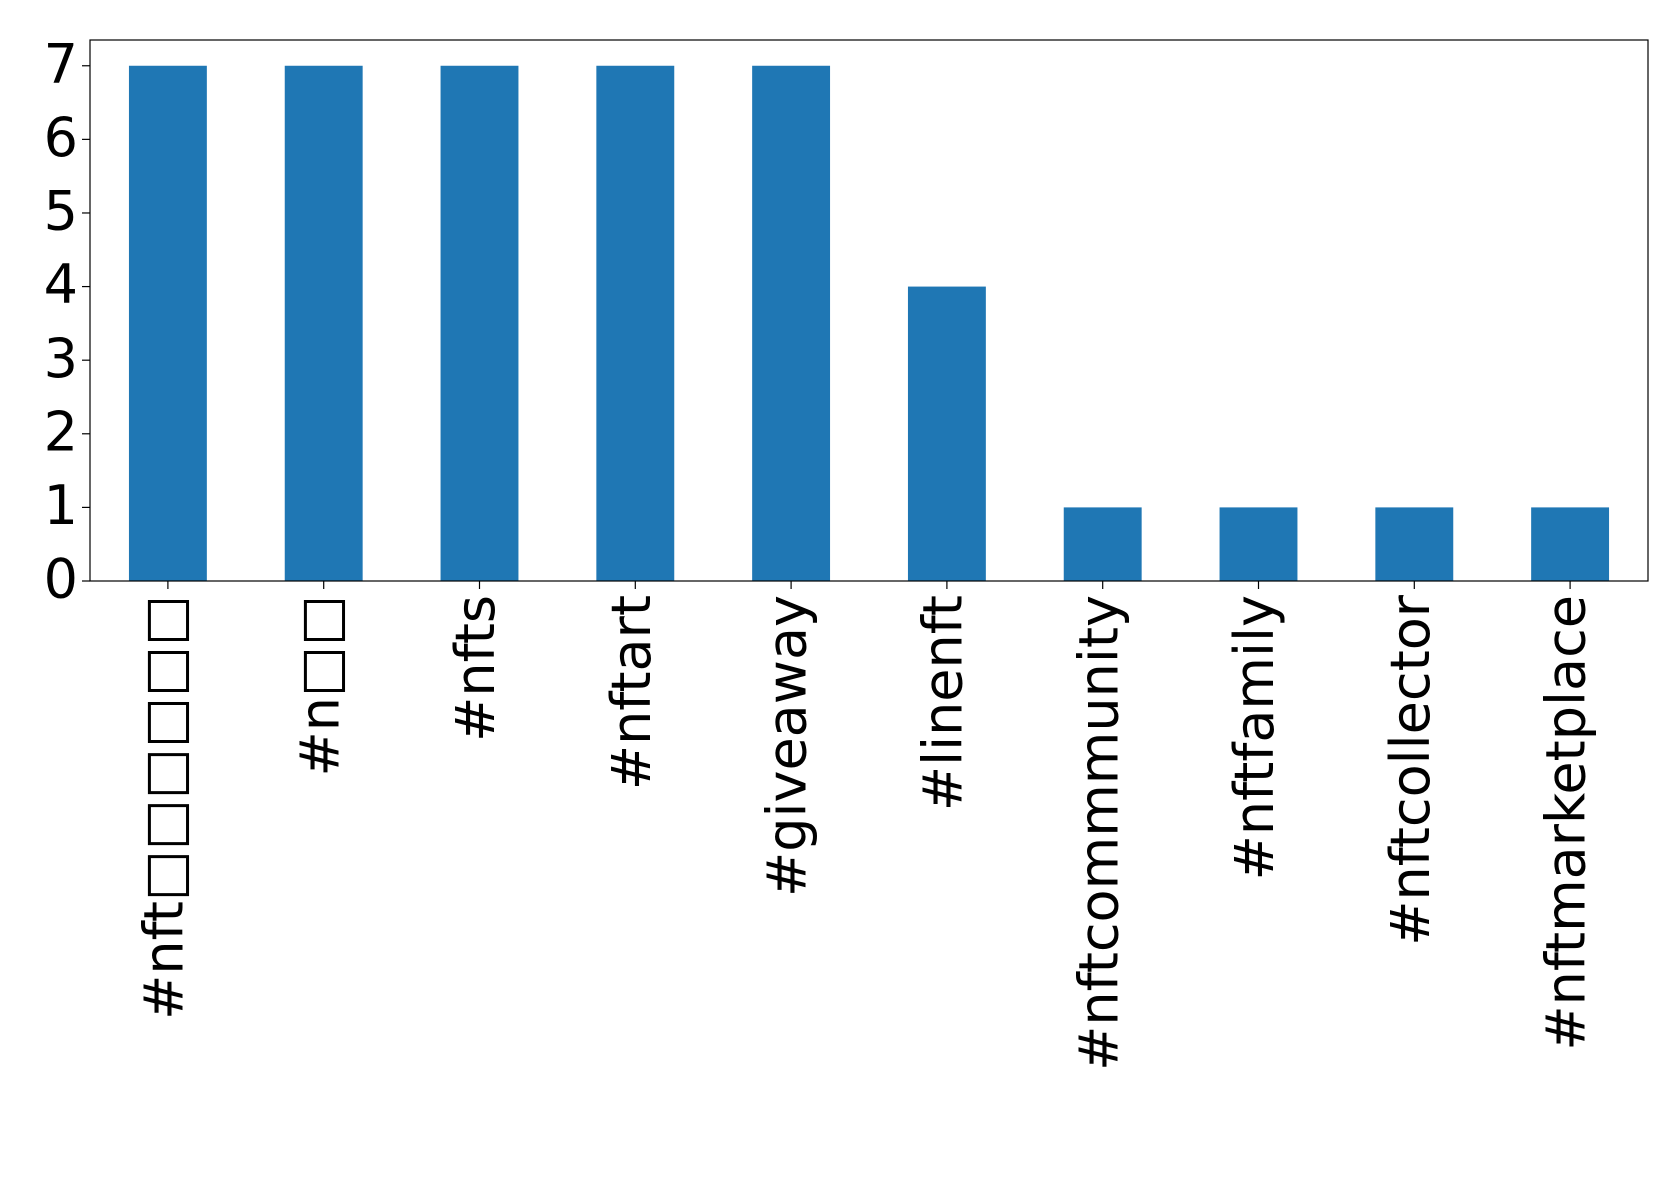 The height and width of the screenshot is (1178, 1679). What do you see at coordinates (1254, 737) in the screenshot?
I see `x-tick-label: #nftfamily` at bounding box center [1254, 737].